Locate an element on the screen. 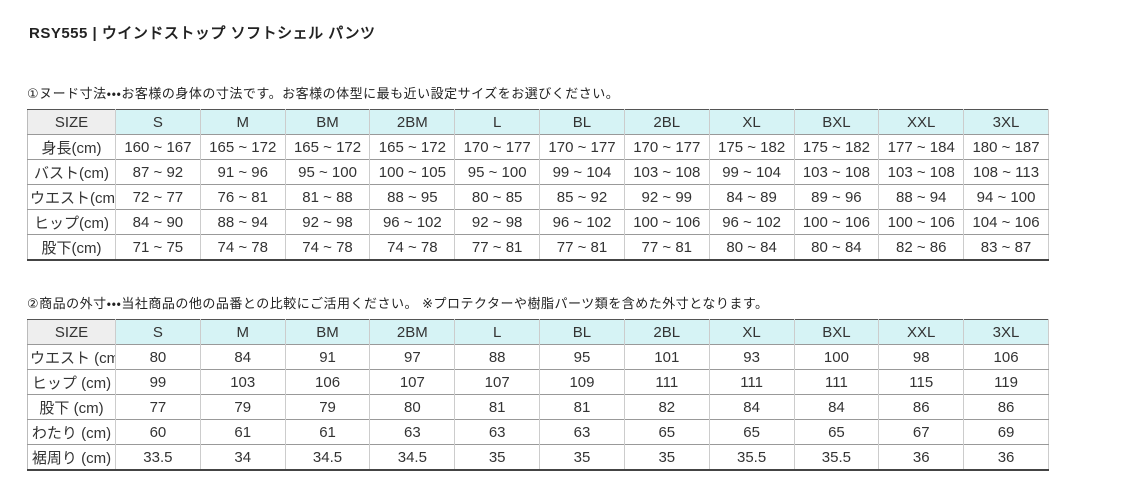 Image resolution: width=1132 pixels, height=487 pixels. table-cell: 92 ~ 99 is located at coordinates (666, 197).